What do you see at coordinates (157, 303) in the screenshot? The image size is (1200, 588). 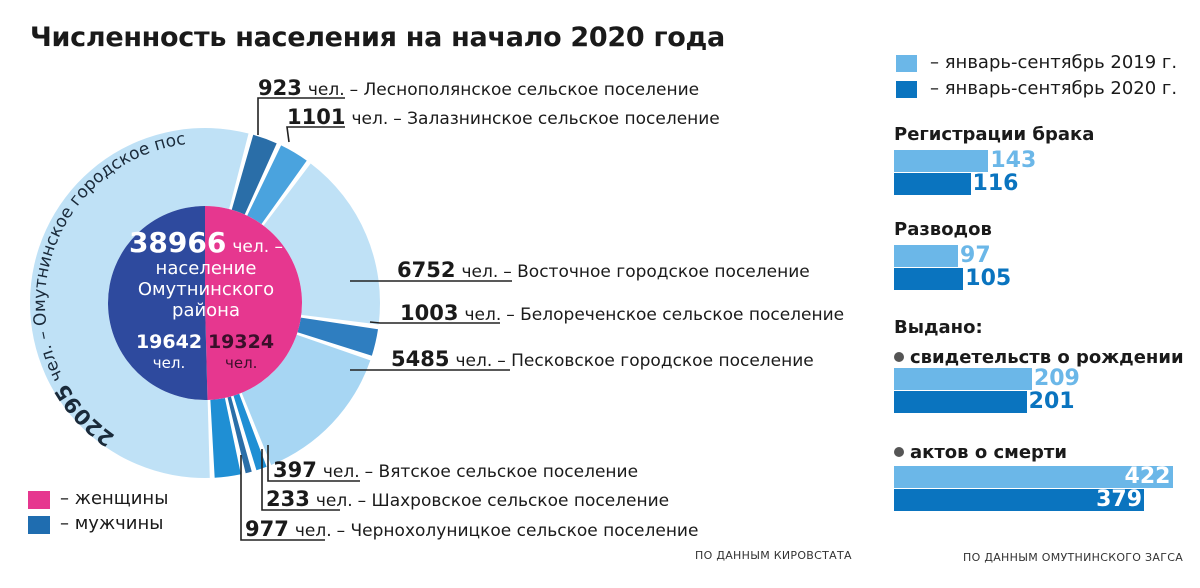 I see `men-wedge` at bounding box center [157, 303].